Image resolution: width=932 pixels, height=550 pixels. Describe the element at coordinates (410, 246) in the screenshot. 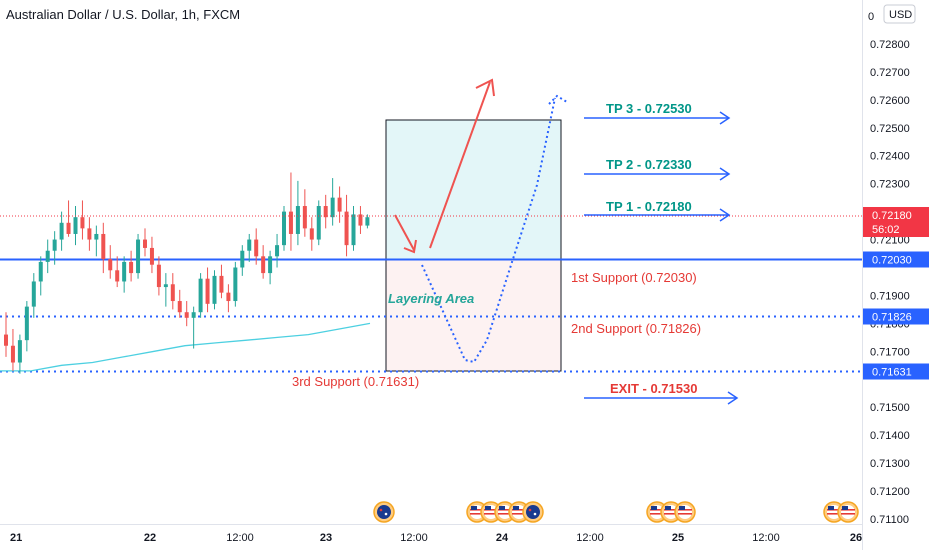

I see `drop-arrow-head` at that location.